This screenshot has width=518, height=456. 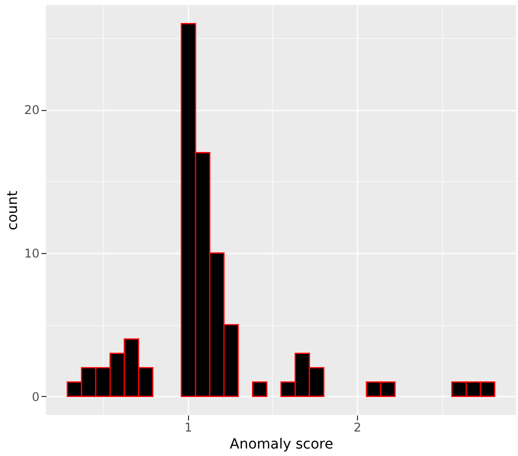 What do you see at coordinates (358, 427) in the screenshot?
I see `x-tick-label: 2` at bounding box center [358, 427].